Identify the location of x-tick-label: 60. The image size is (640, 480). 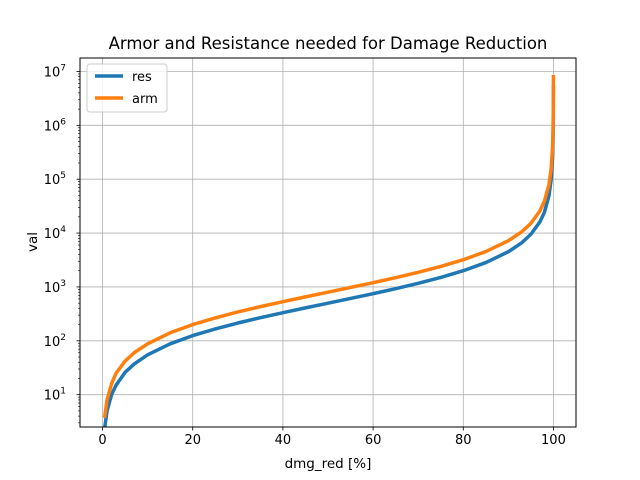
(373, 440).